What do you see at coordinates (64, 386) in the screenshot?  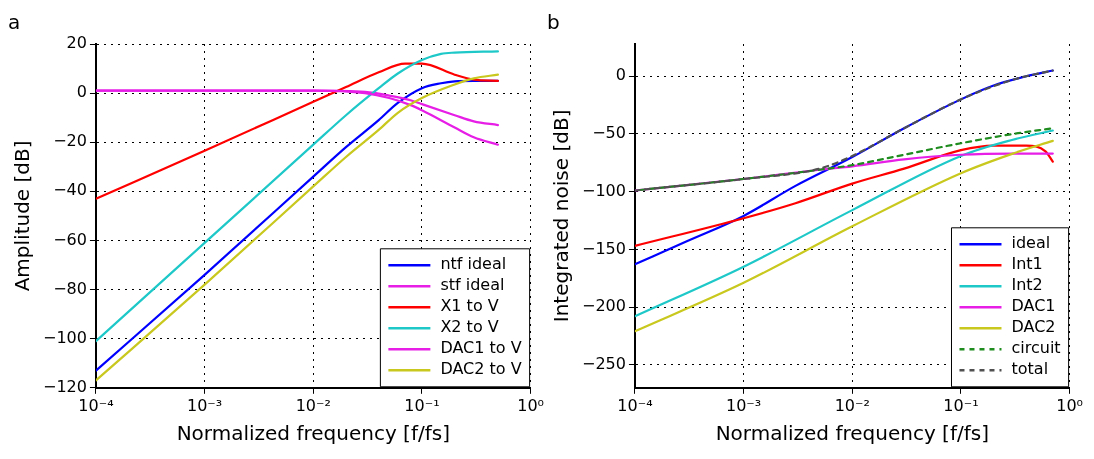 I see `y-tick-label: −120` at bounding box center [64, 386].